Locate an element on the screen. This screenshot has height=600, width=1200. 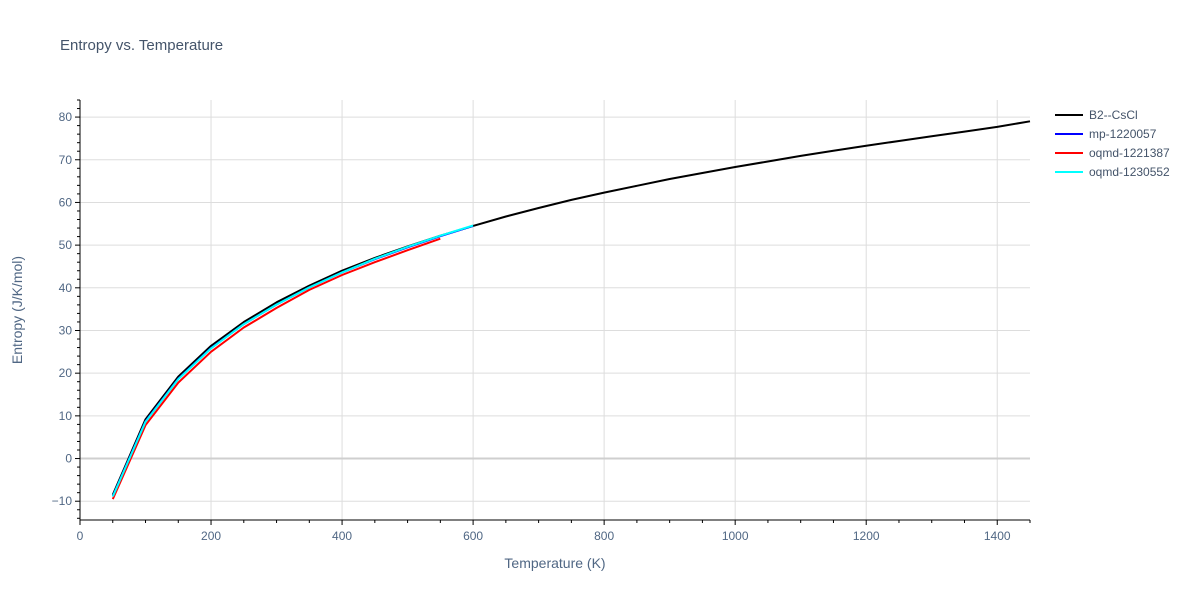
y-tick-label: 60 is located at coordinates (66, 202).